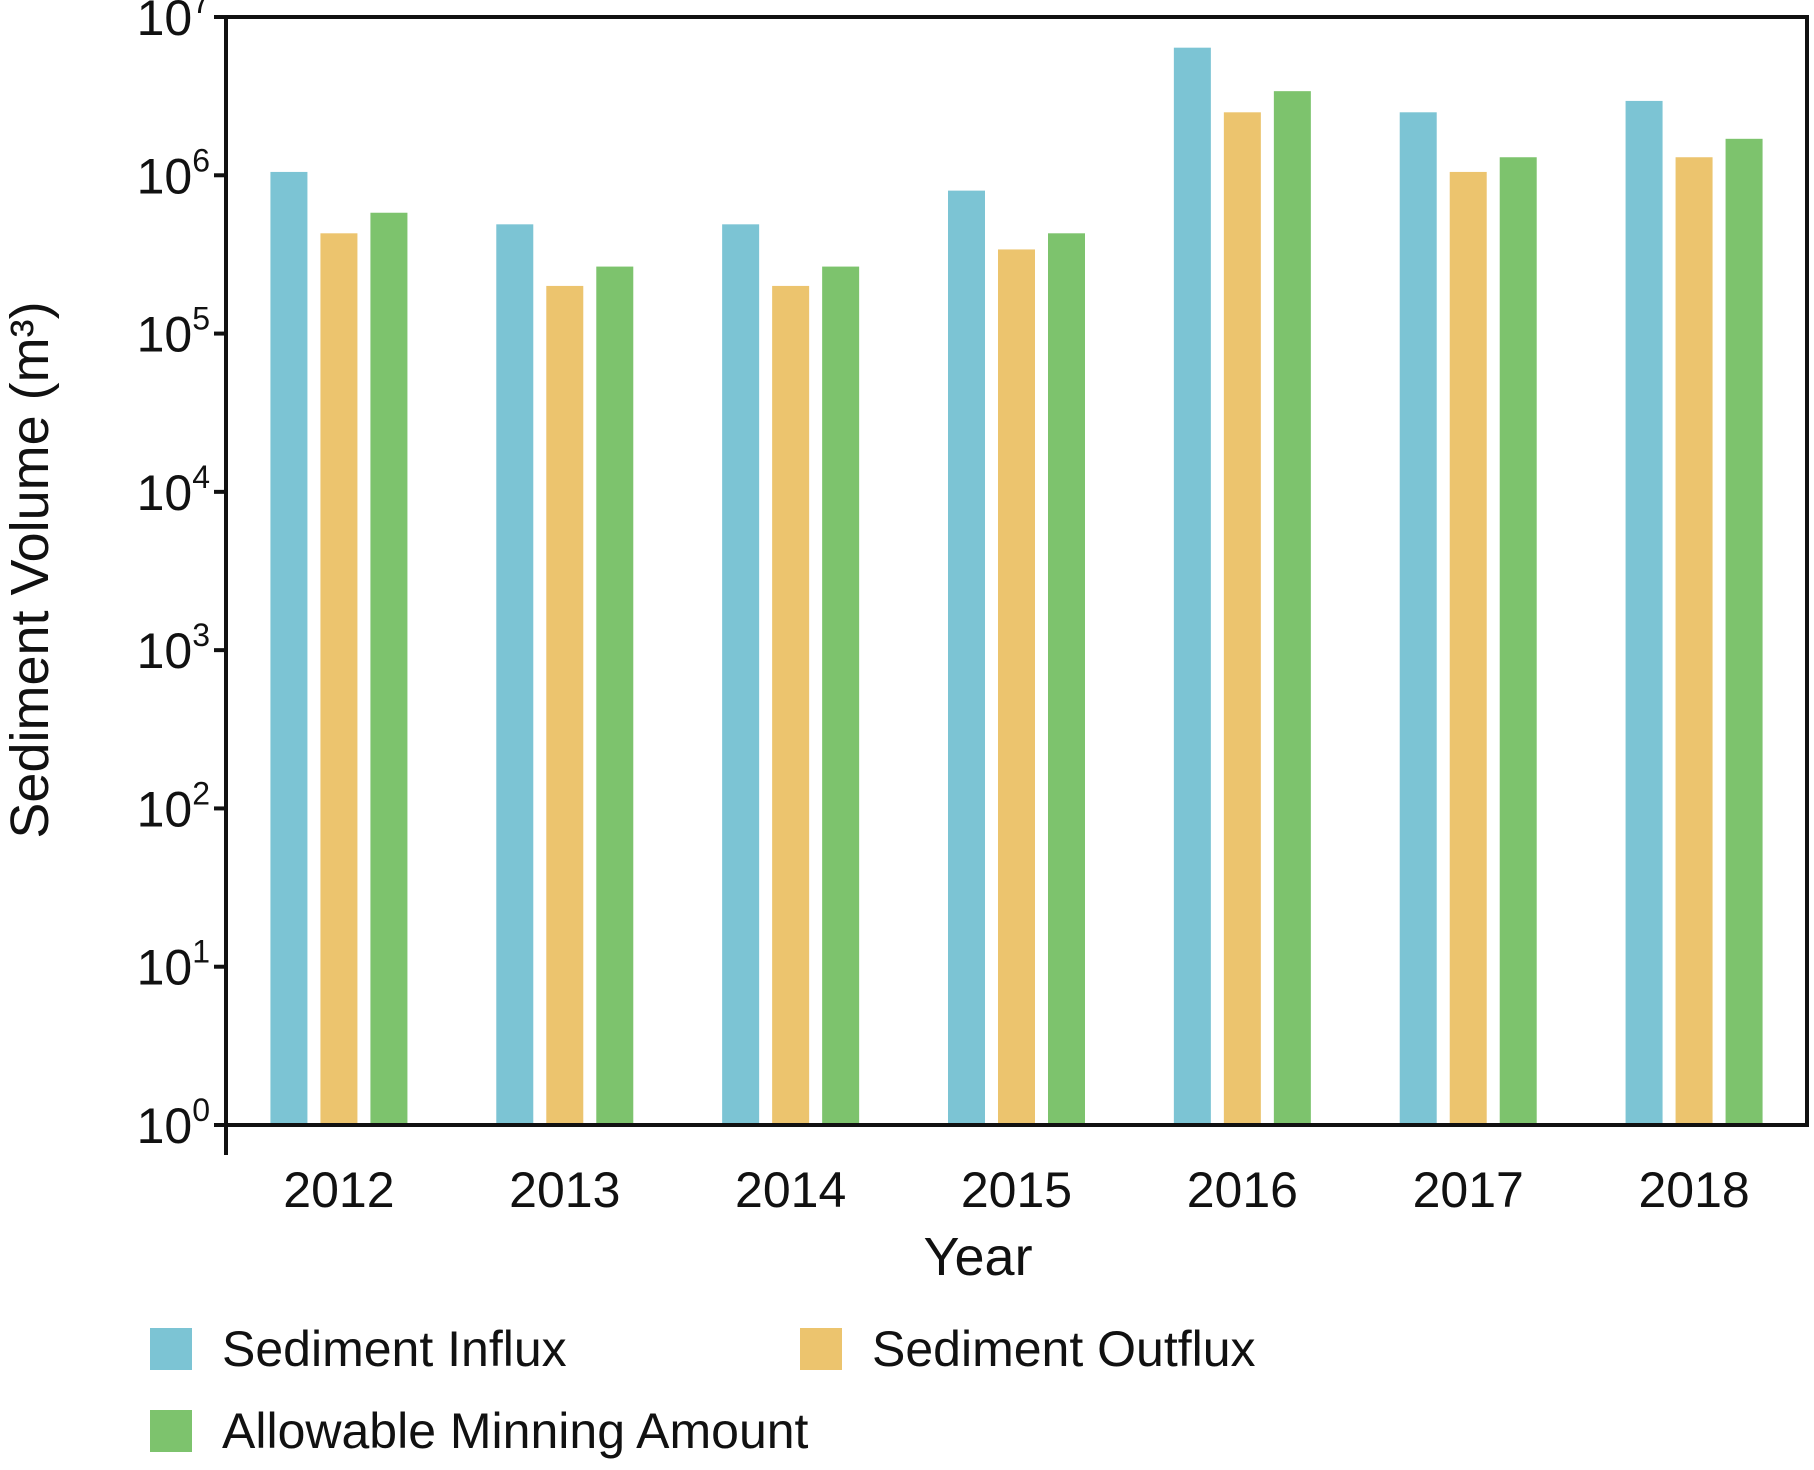 Image resolution: width=1814 pixels, height=1470 pixels. Describe the element at coordinates (173, 23) in the screenshot. I see `y-tick-label: 107` at that location.